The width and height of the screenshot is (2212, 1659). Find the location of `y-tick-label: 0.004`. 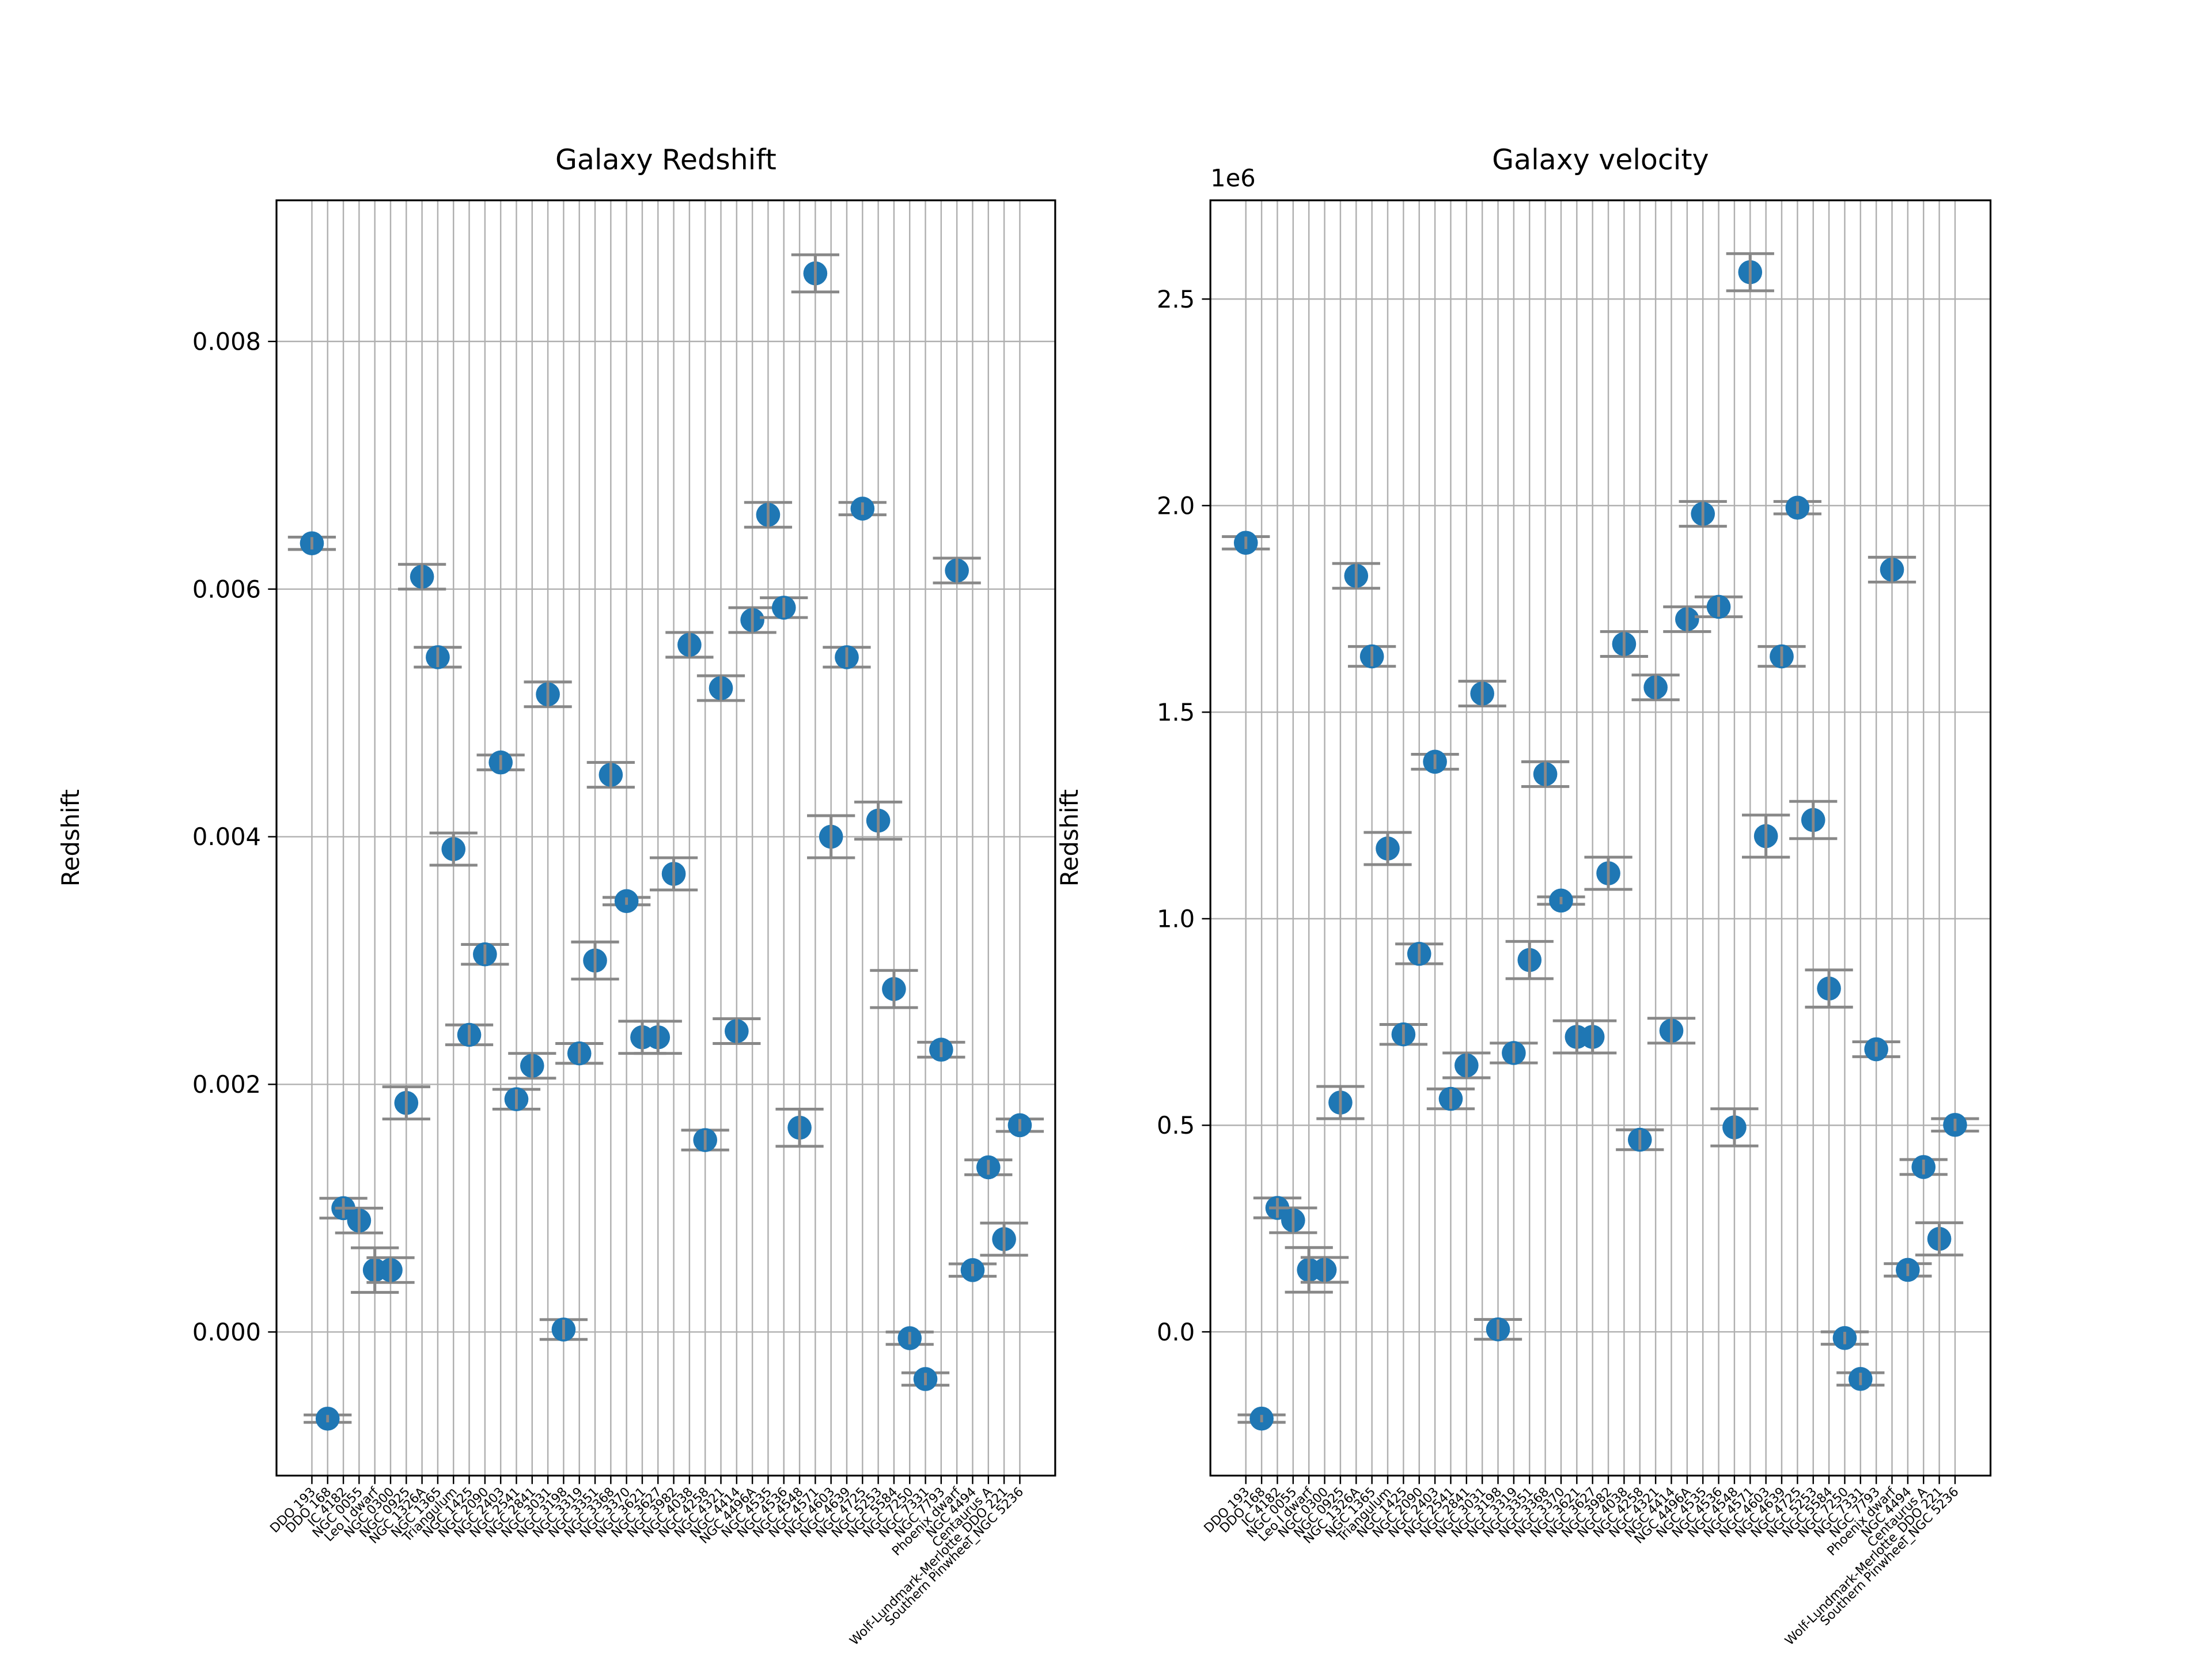

y-tick-label: 0.004 is located at coordinates (226, 837).